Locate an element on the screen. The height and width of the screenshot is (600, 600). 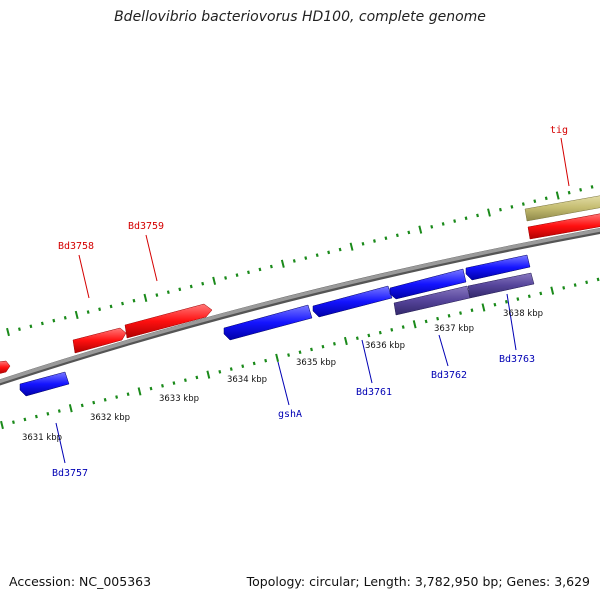
gene-arrow-tig is located at coordinates (563, 226).